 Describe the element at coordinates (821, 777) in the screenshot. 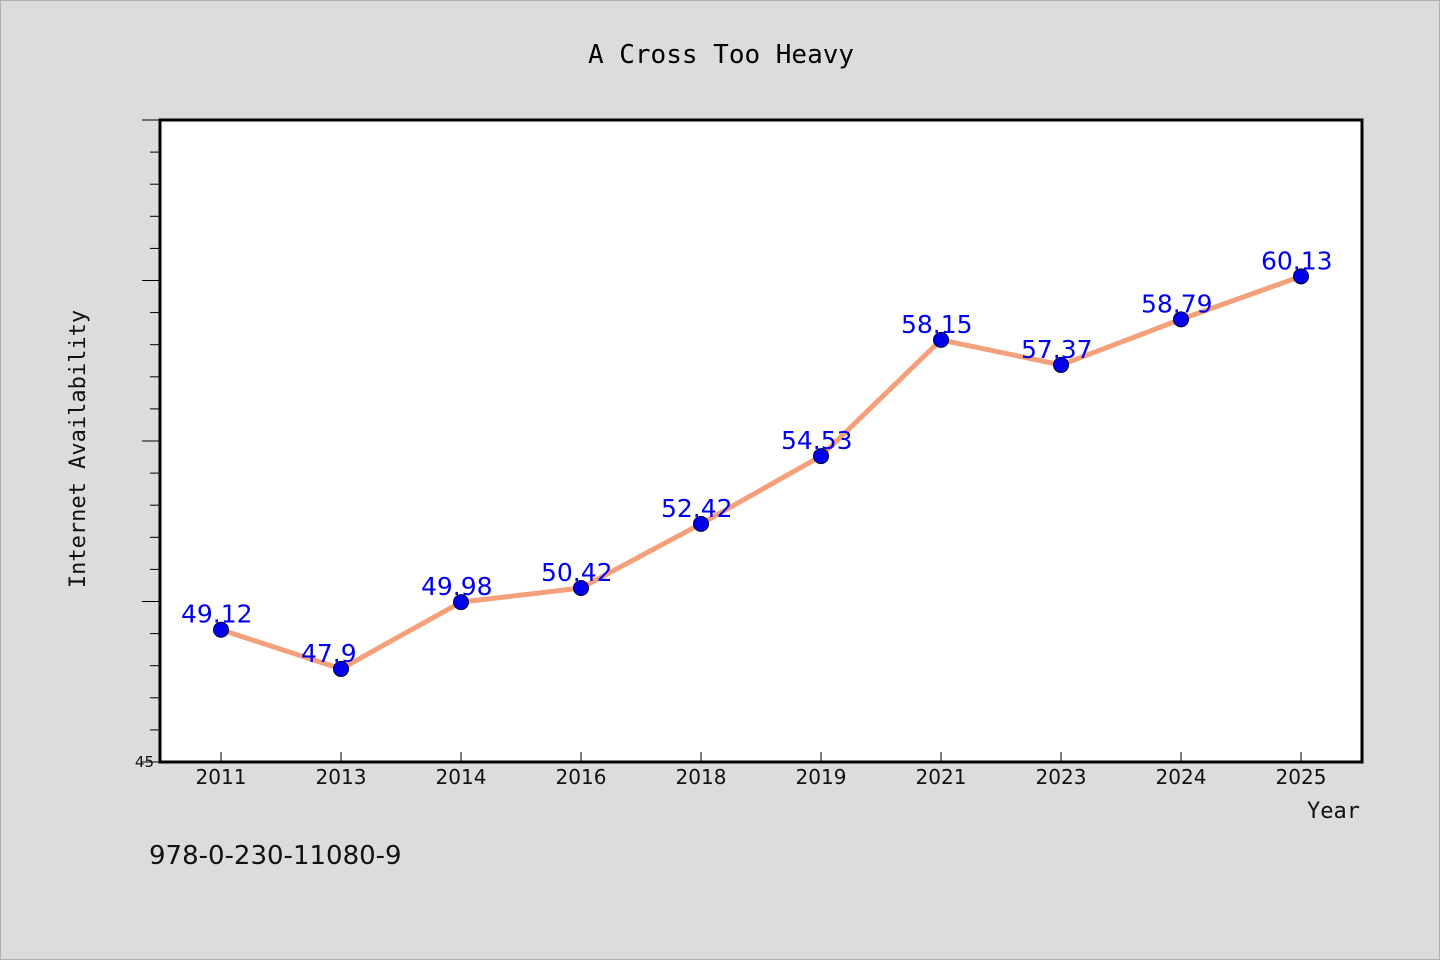

I see `x-tick-label: 2019` at that location.